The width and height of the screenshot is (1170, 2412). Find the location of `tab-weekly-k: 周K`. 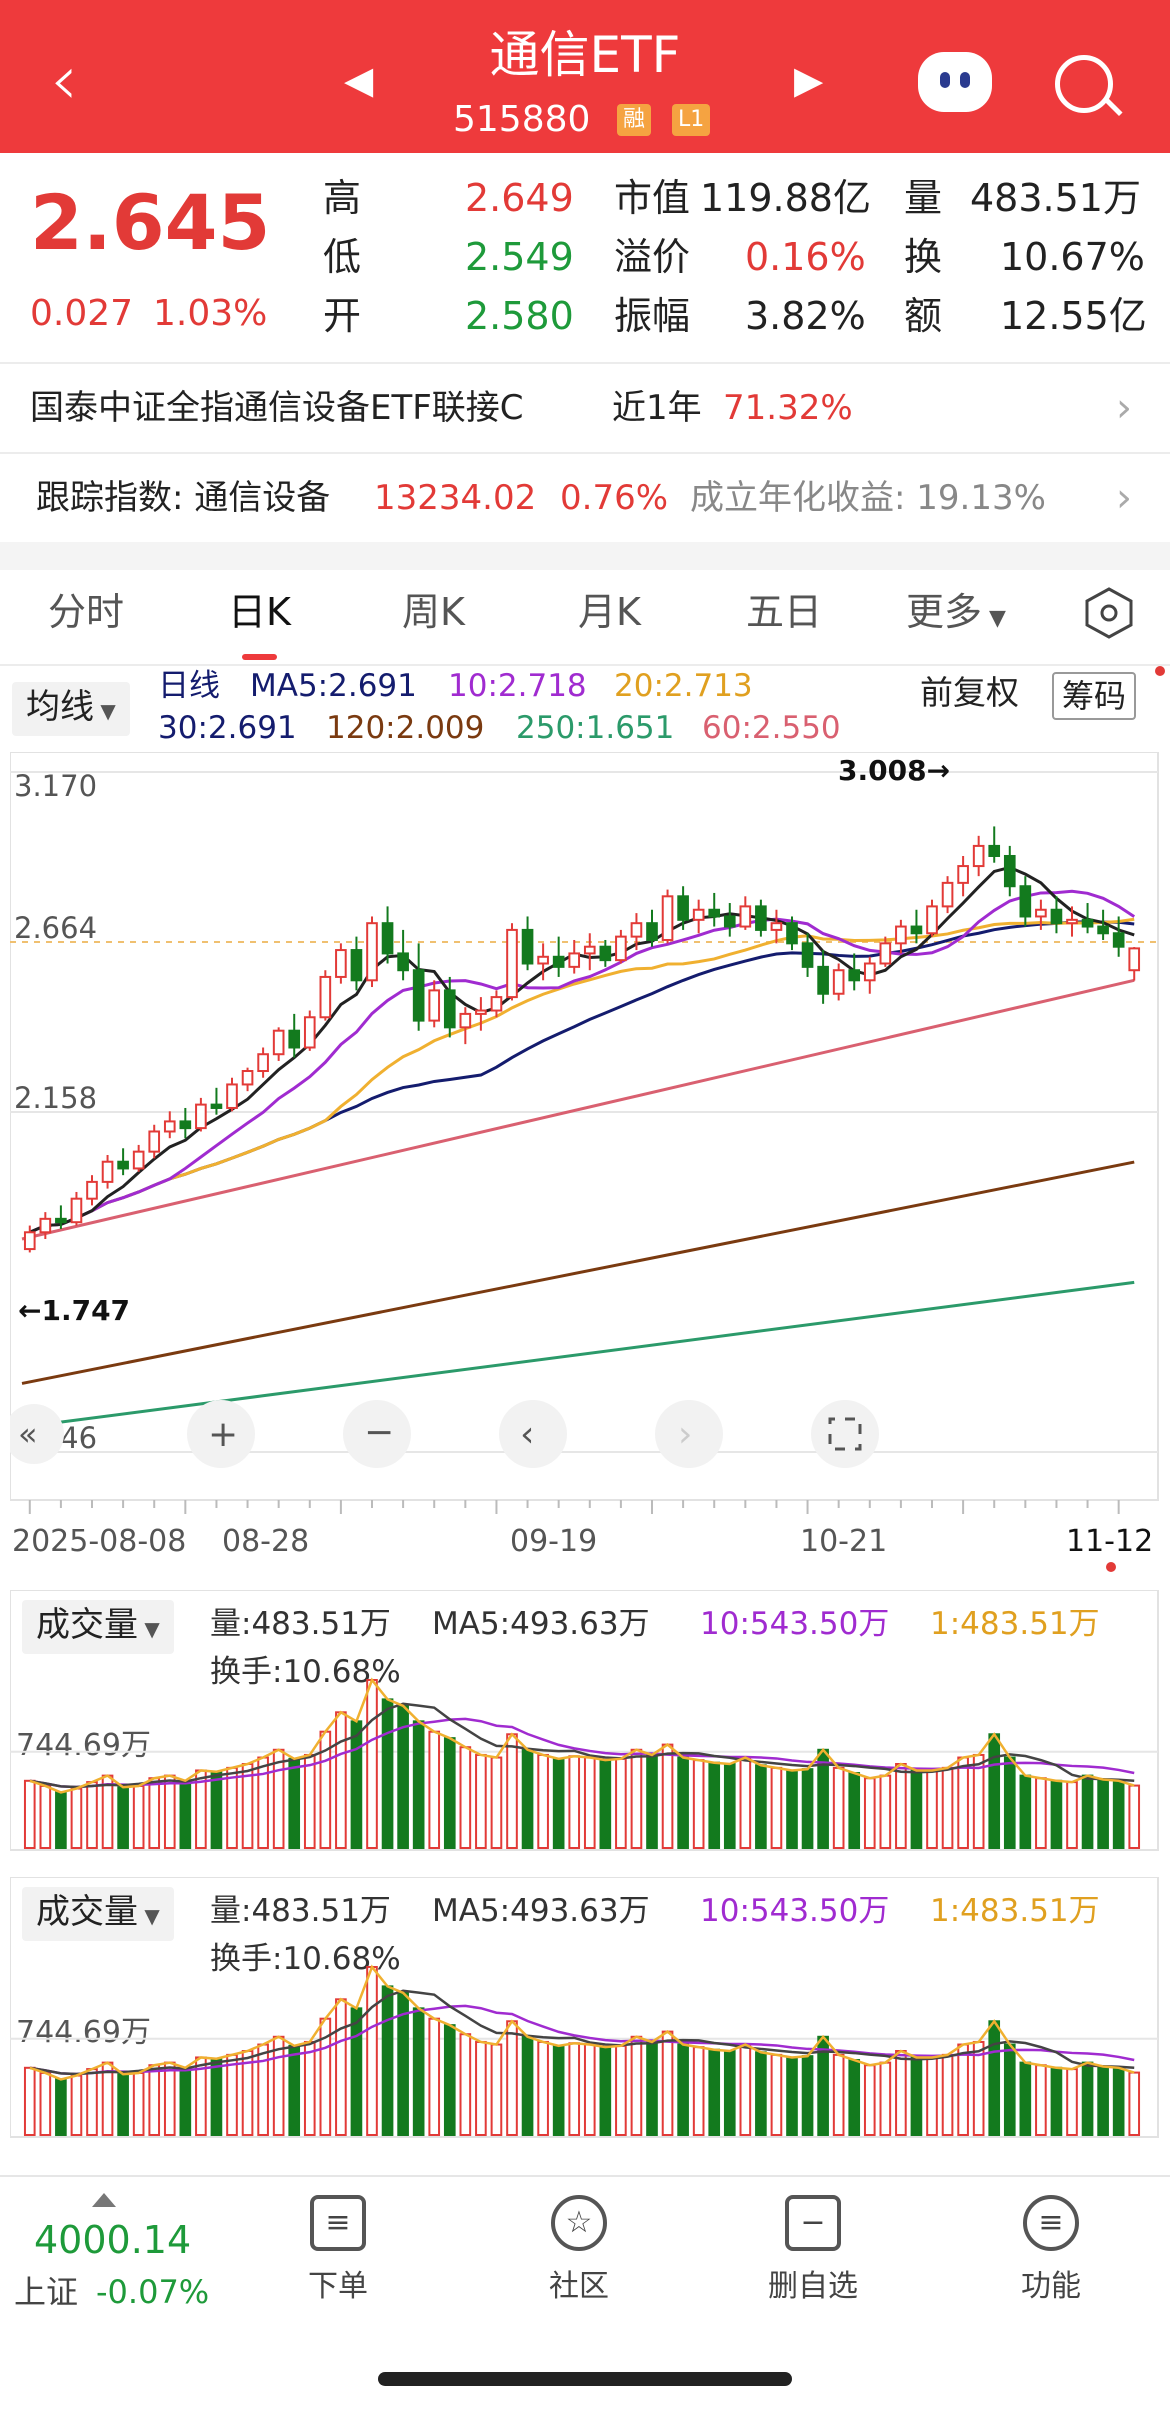

tab-weekly-k: 周K is located at coordinates (433, 612).